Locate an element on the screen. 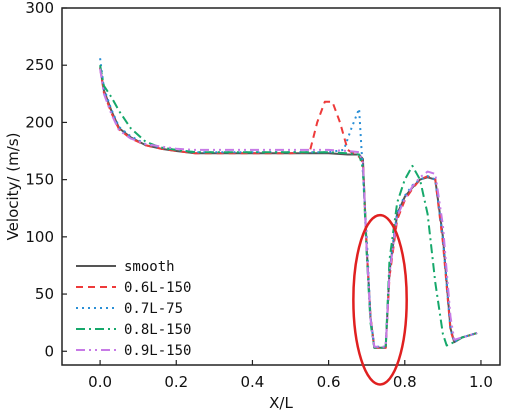  y-tick-label: 150 is located at coordinates (39, 180).